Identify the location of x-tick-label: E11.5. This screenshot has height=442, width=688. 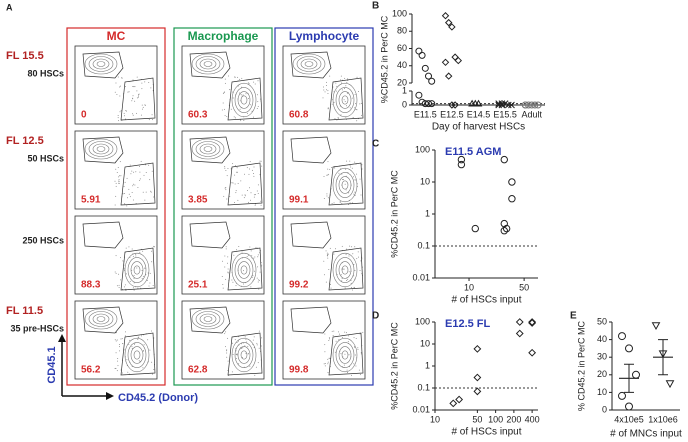
(425, 114).